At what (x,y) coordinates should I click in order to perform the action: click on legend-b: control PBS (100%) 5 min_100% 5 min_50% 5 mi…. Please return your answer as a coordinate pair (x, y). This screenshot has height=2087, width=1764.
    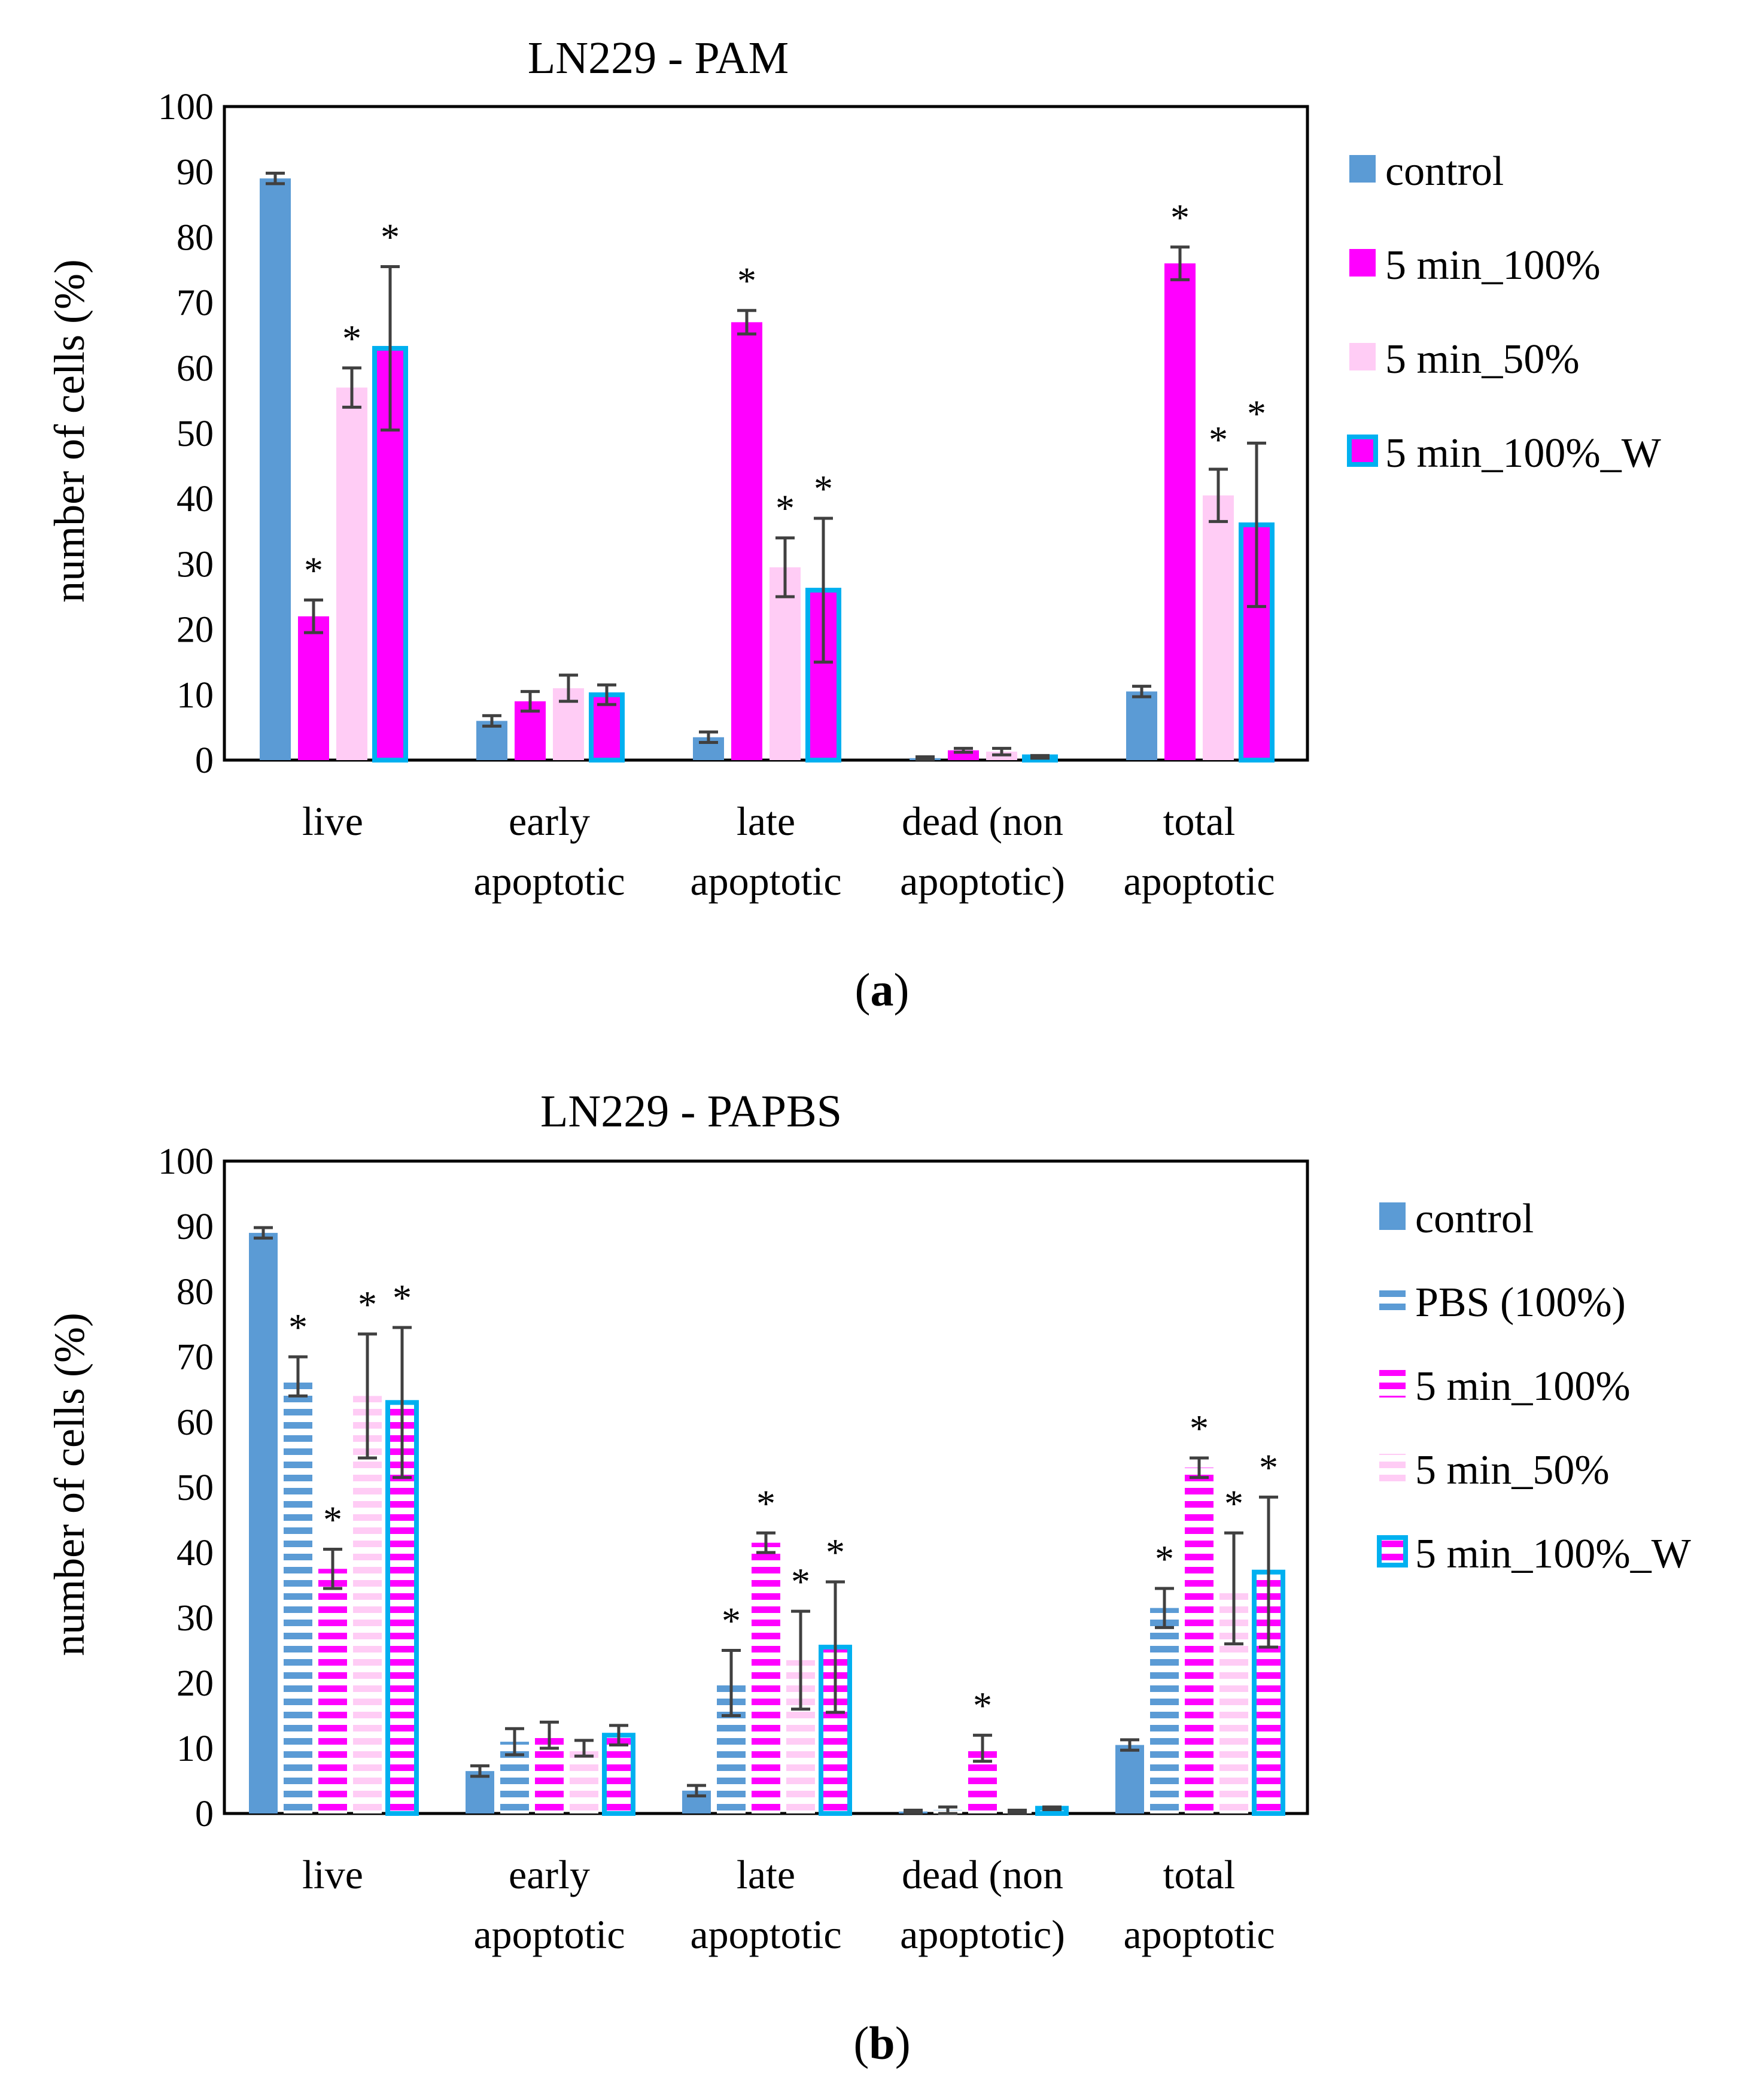
    Looking at the image, I should click on (1534, 1386).